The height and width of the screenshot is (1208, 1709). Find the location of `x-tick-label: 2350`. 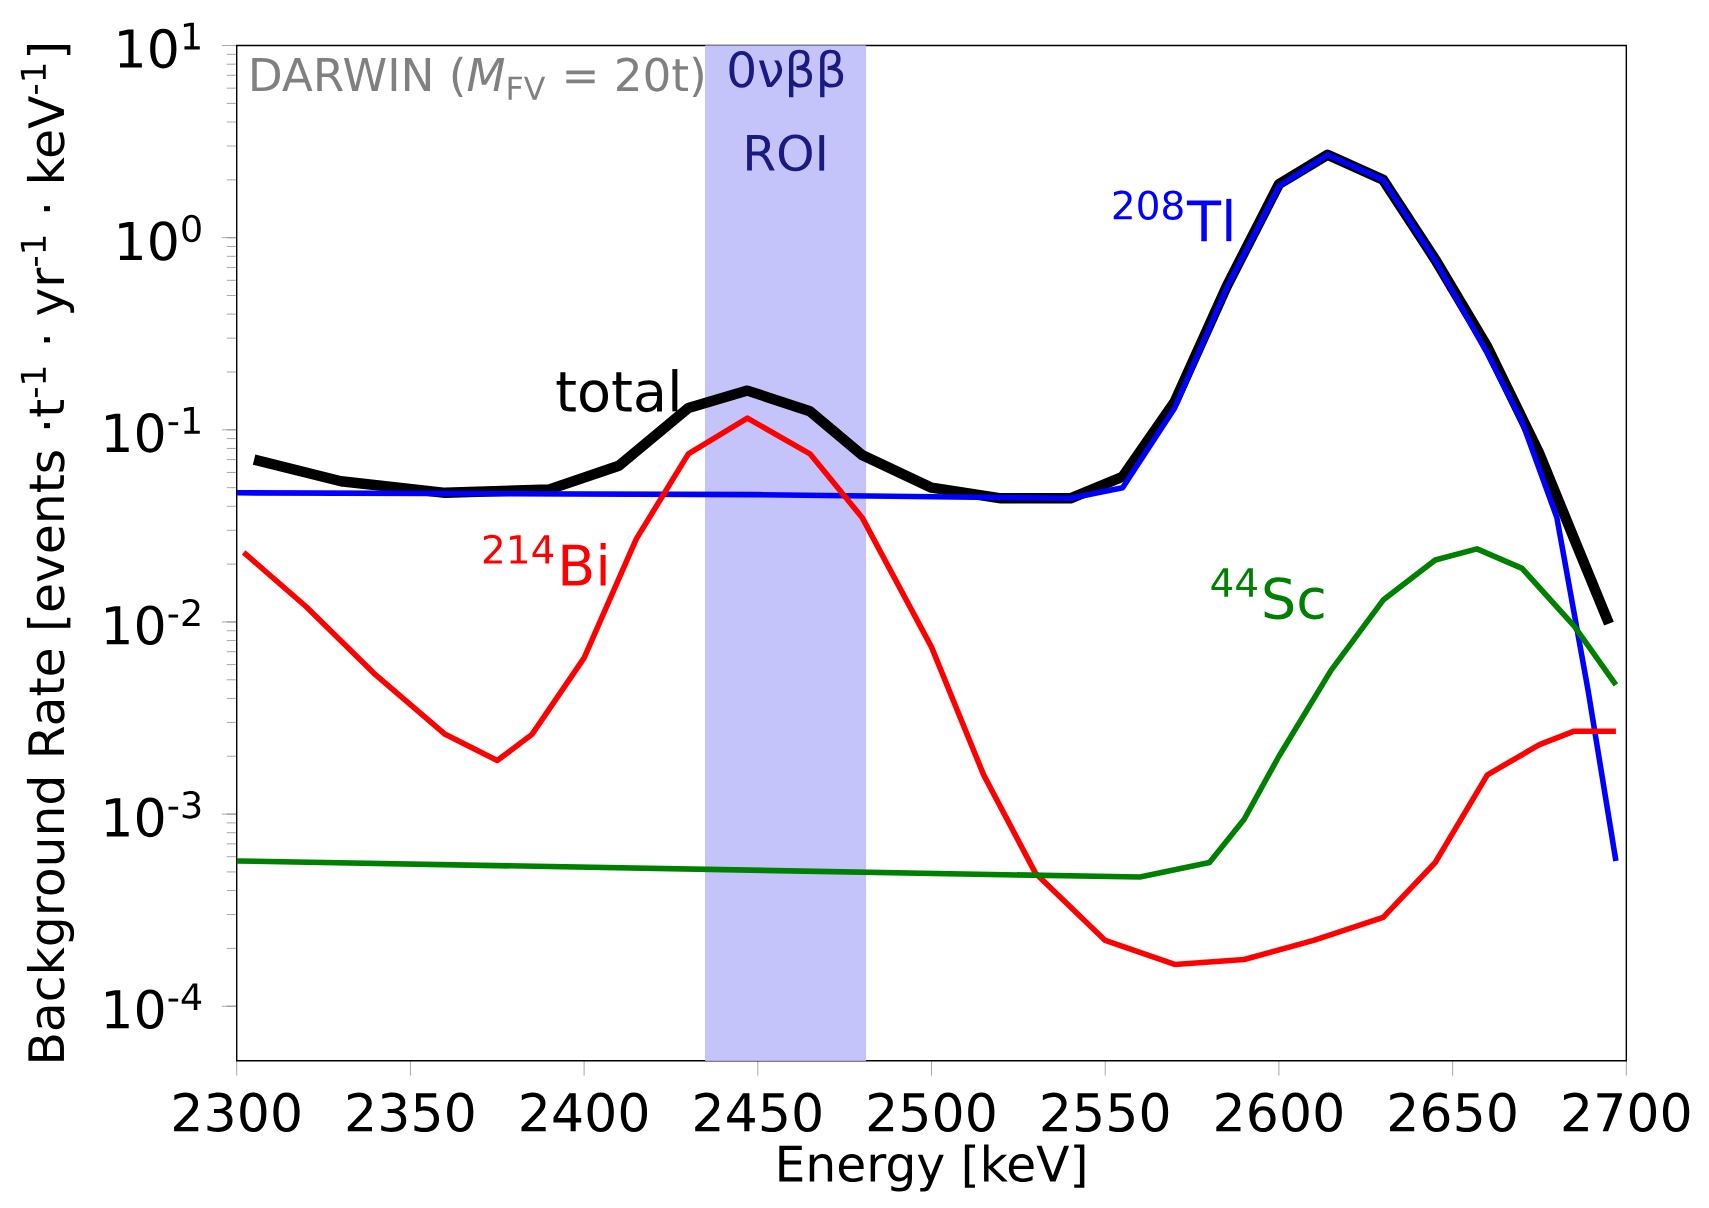

x-tick-label: 2350 is located at coordinates (410, 1112).